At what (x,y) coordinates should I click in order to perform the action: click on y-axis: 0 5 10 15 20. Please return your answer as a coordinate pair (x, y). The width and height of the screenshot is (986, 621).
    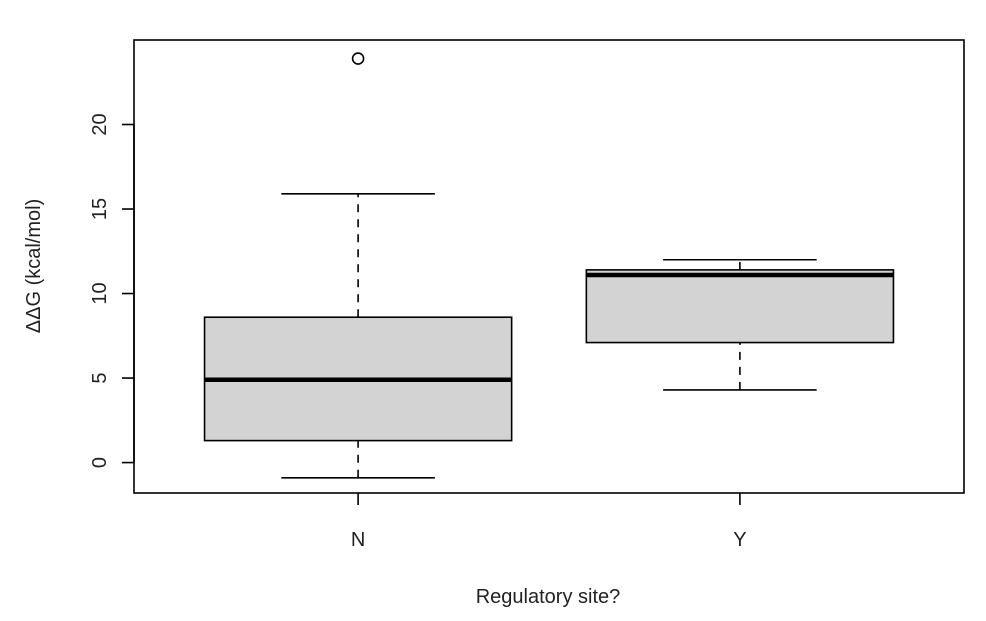
    Looking at the image, I should click on (112, 290).